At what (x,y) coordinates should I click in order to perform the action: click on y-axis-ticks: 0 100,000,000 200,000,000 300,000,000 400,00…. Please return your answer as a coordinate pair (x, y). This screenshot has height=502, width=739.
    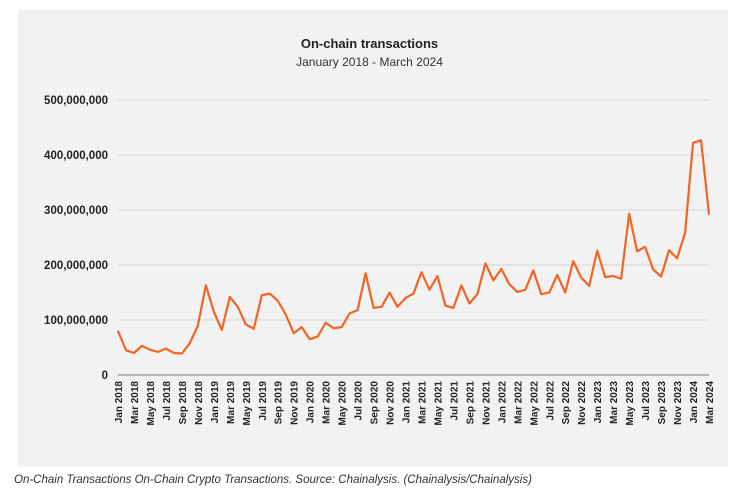
    Looking at the image, I should click on (76, 238).